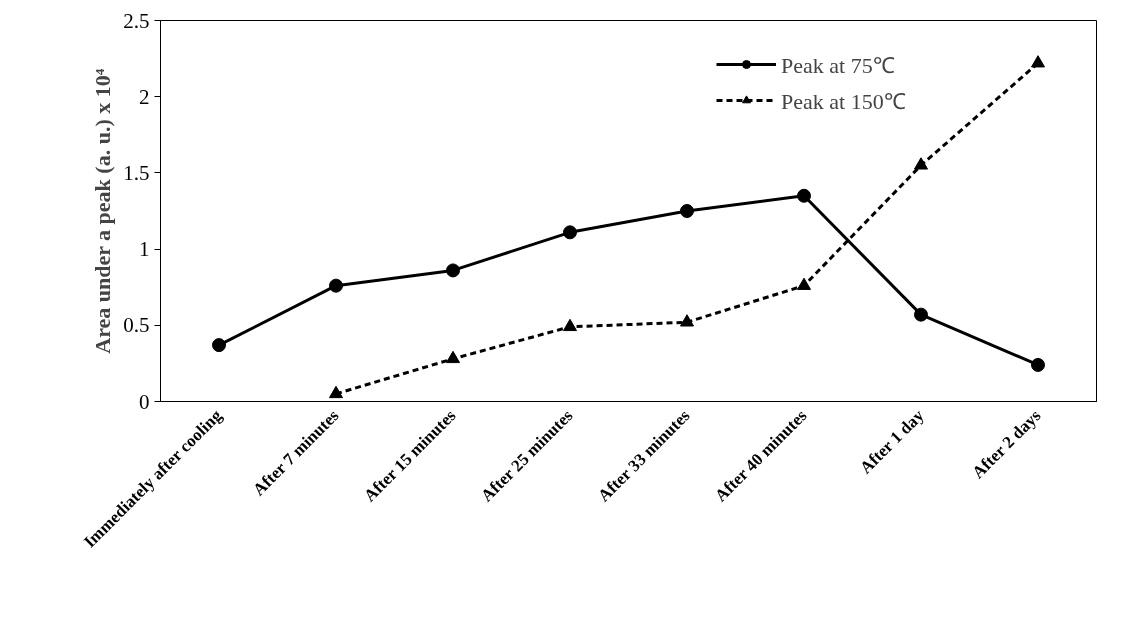  What do you see at coordinates (838, 65) in the screenshot?
I see `legend-label: Peak at 75℃` at bounding box center [838, 65].